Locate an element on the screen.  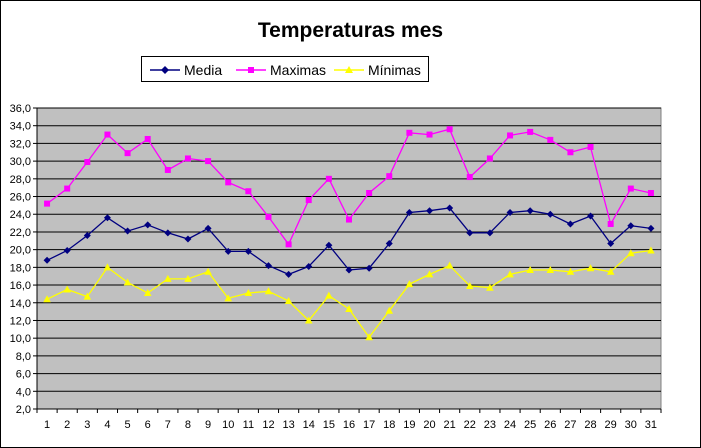
legend-marker-maximas is located at coordinates (251, 70).